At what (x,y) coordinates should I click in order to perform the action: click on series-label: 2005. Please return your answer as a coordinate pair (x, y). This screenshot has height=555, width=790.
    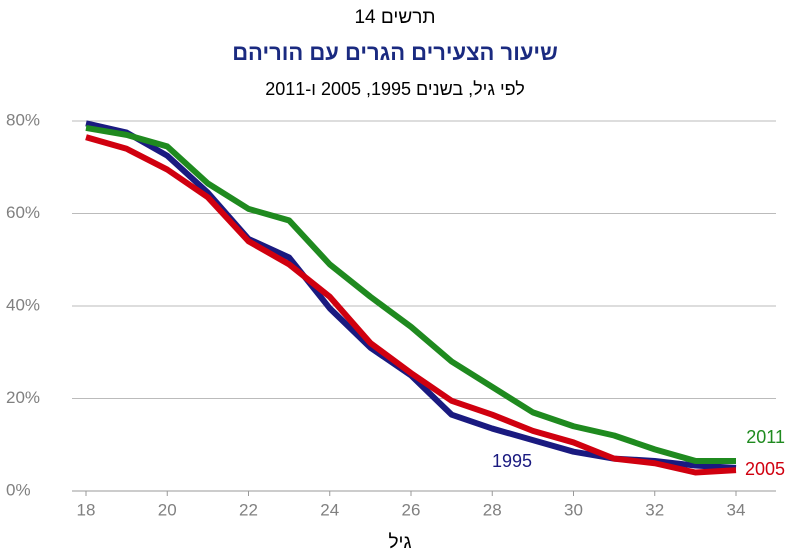
    Looking at the image, I should click on (765, 469).